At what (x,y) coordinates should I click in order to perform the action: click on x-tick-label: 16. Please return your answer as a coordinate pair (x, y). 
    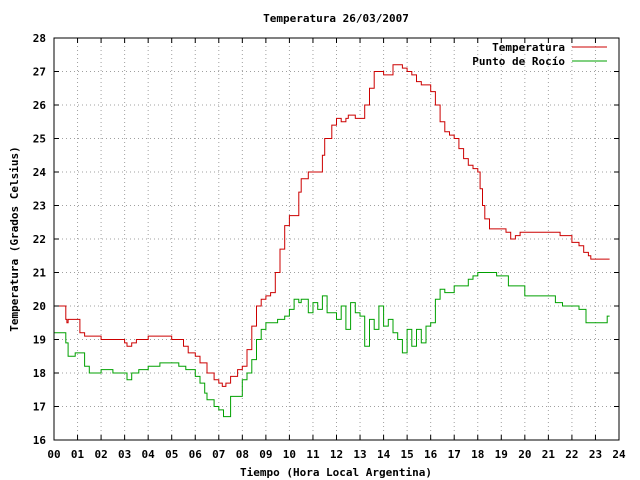
    Looking at the image, I should click on (431, 454).